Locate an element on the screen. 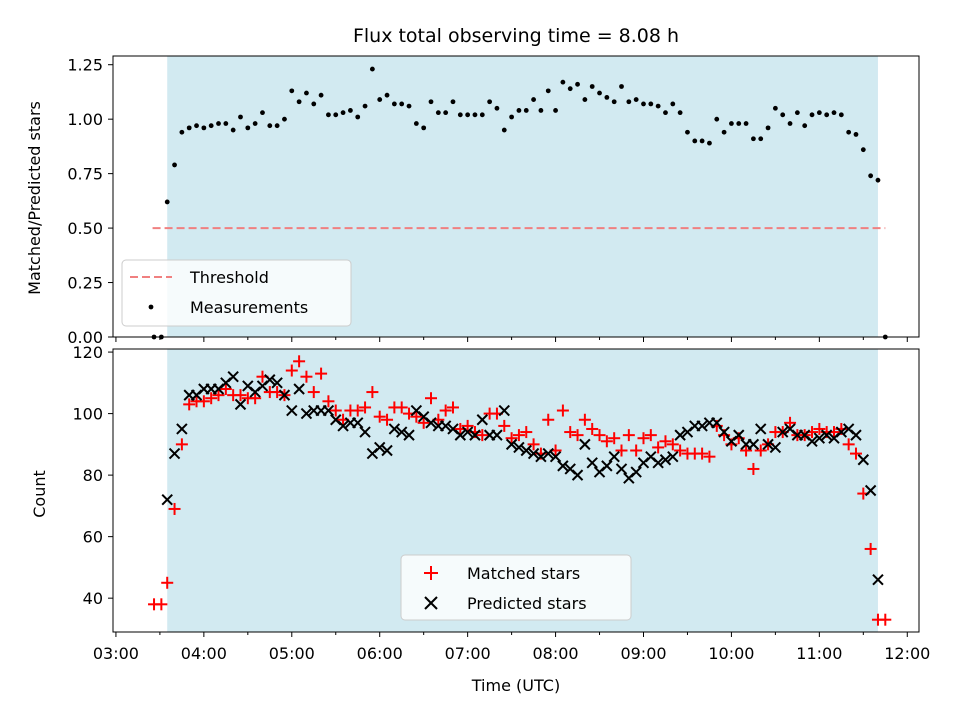 The image size is (960, 720). xtick-label: 10:00 is located at coordinates (731, 653).